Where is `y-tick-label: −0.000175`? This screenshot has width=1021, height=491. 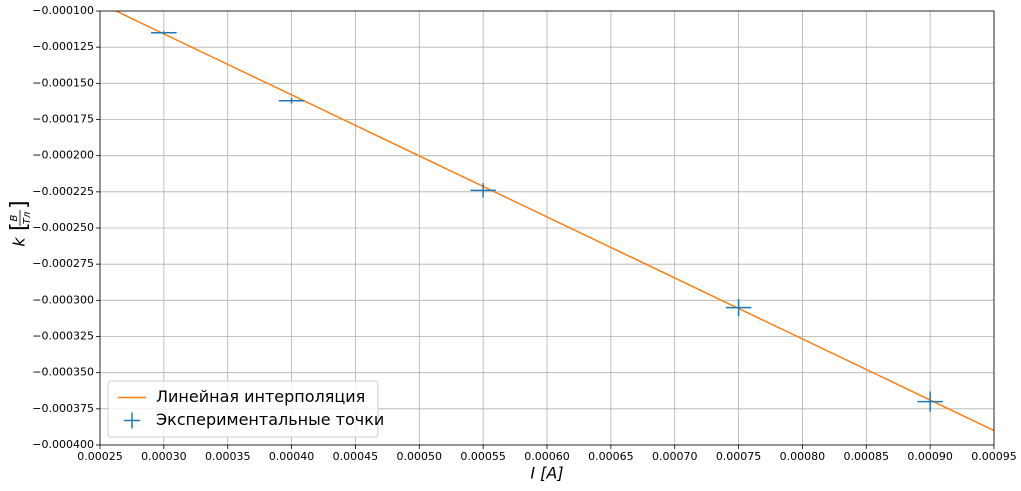 y-tick-label: −0.000175 is located at coordinates (63, 119).